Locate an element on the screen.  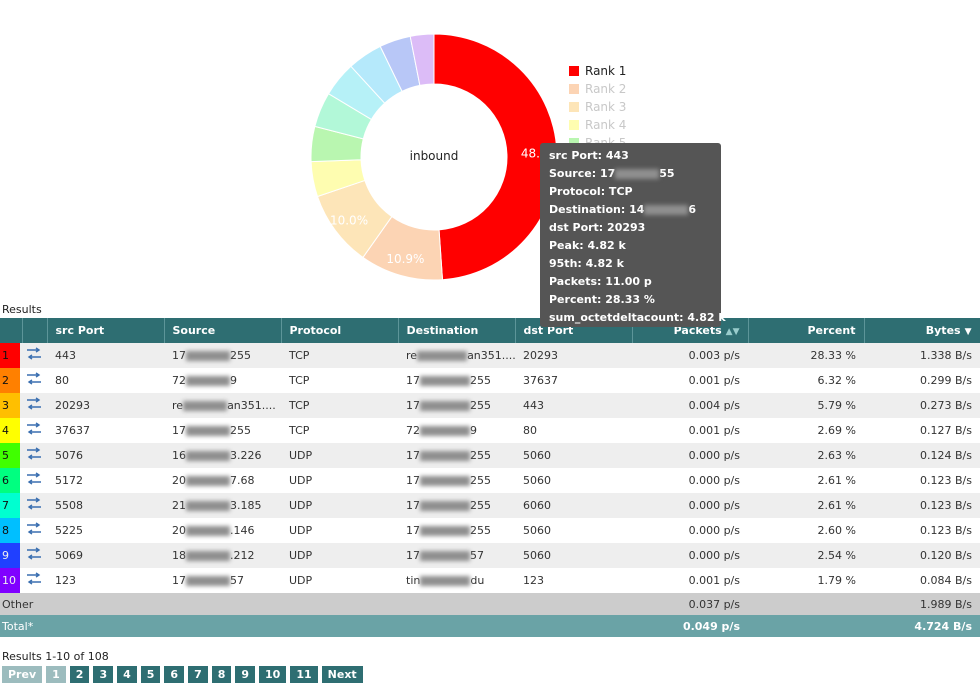
prev-button: Prev is located at coordinates (22, 674).